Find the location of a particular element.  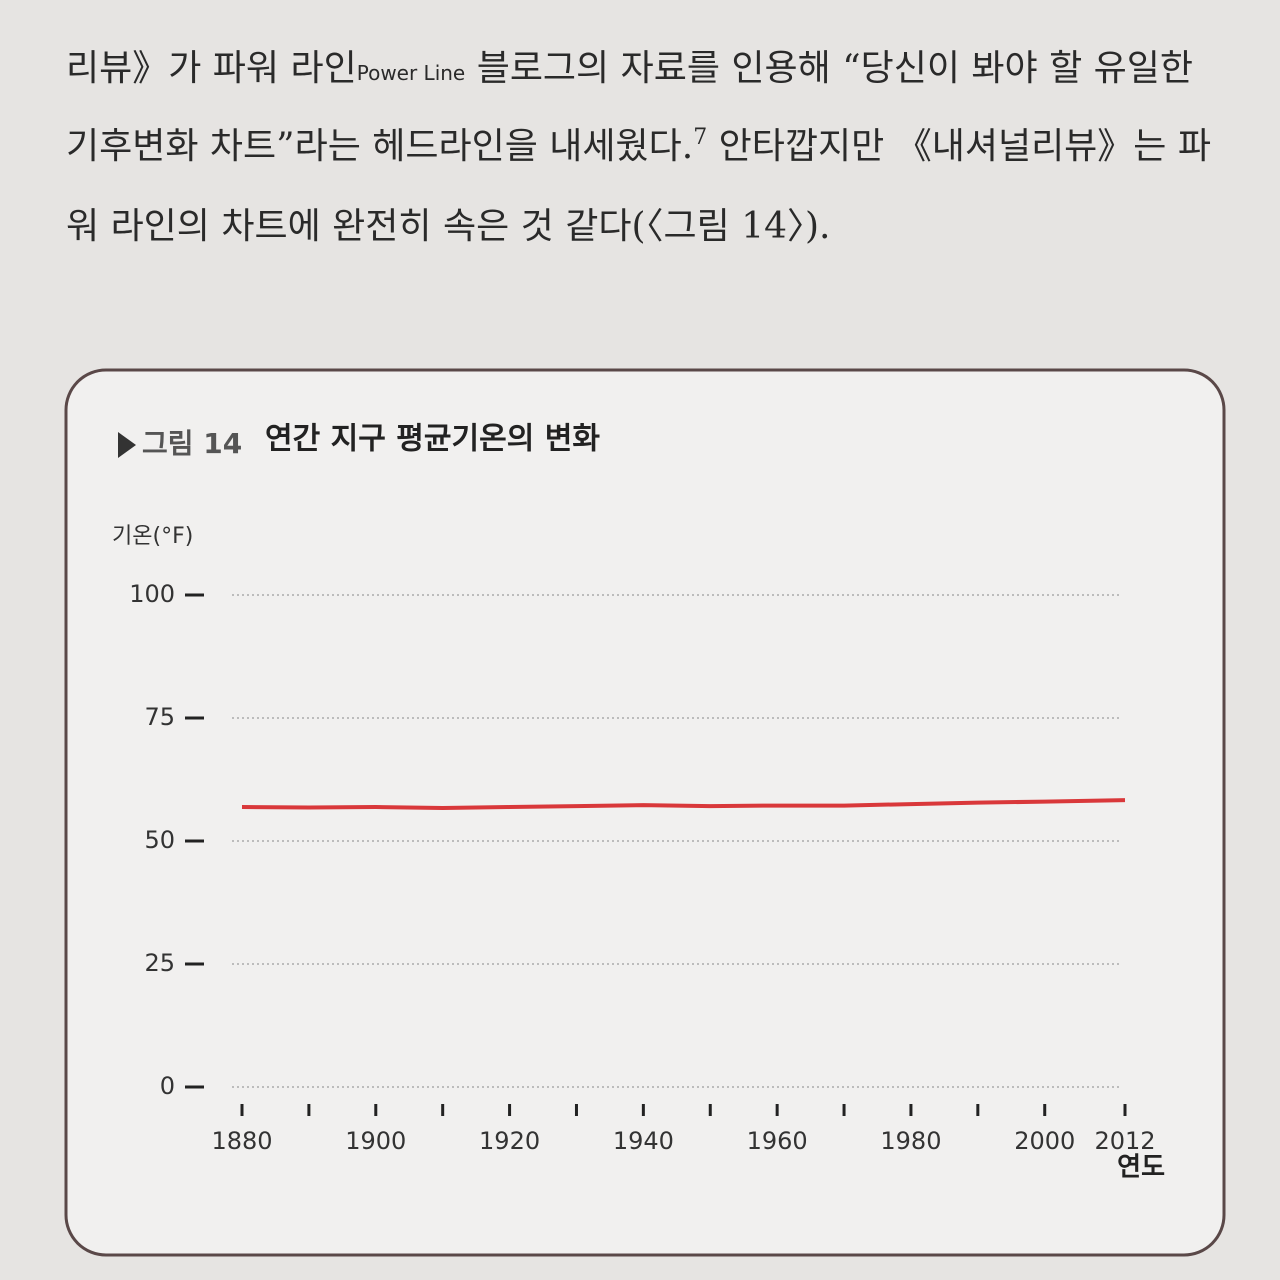

x-tick-label: 1920 is located at coordinates (509, 1141).